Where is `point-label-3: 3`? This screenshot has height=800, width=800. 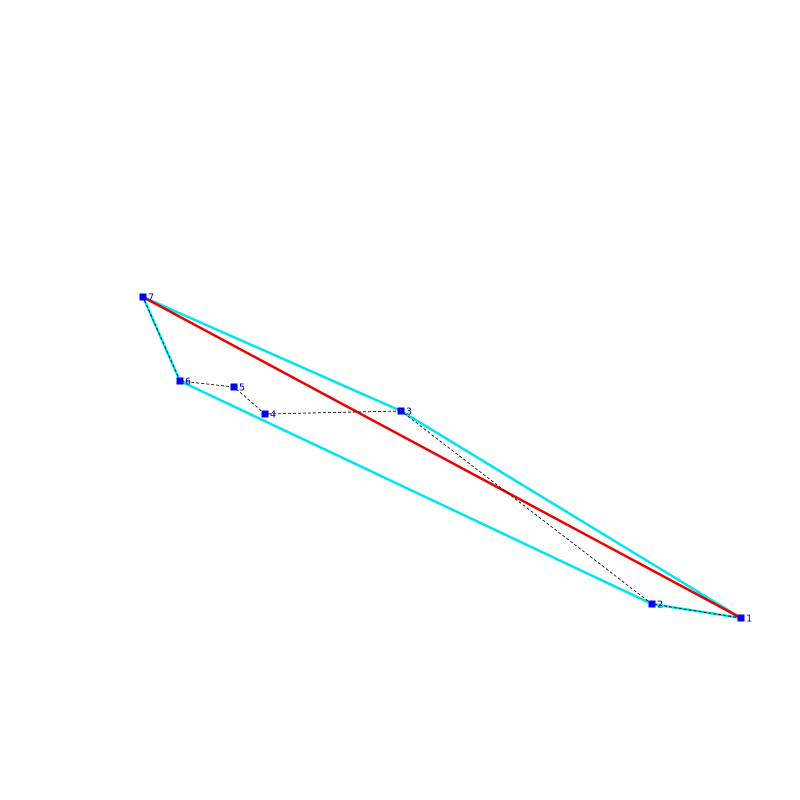
point-label-3: 3 is located at coordinates (409, 412).